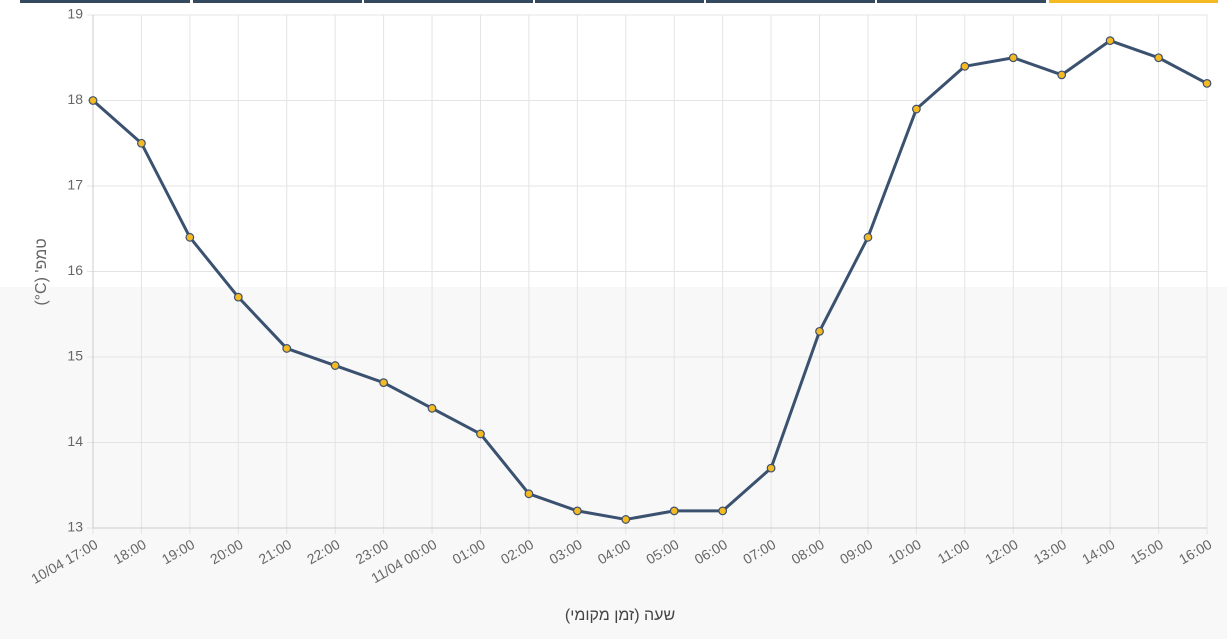 This screenshot has height=639, width=1227. I want to click on tab-active, so click(1133, 1).